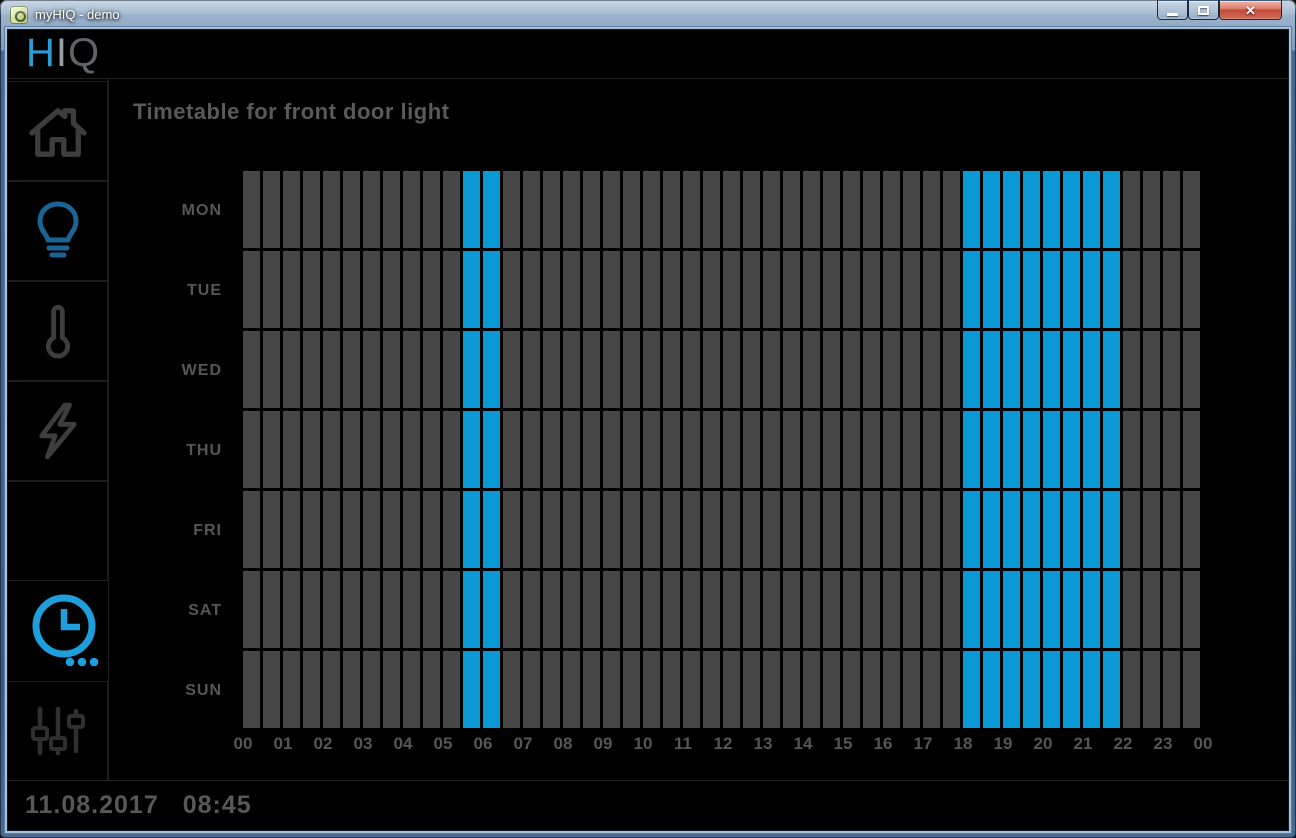  What do you see at coordinates (58, 331) in the screenshot?
I see `sidebar-item-temperature` at bounding box center [58, 331].